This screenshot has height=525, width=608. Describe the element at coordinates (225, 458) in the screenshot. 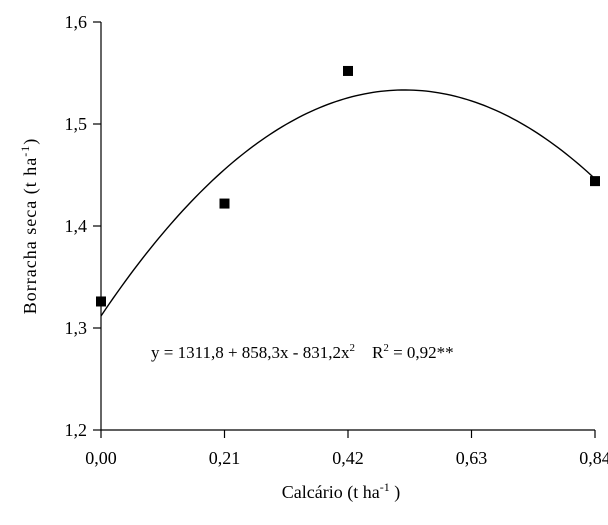

I see `x-tick-label: 0,21` at that location.